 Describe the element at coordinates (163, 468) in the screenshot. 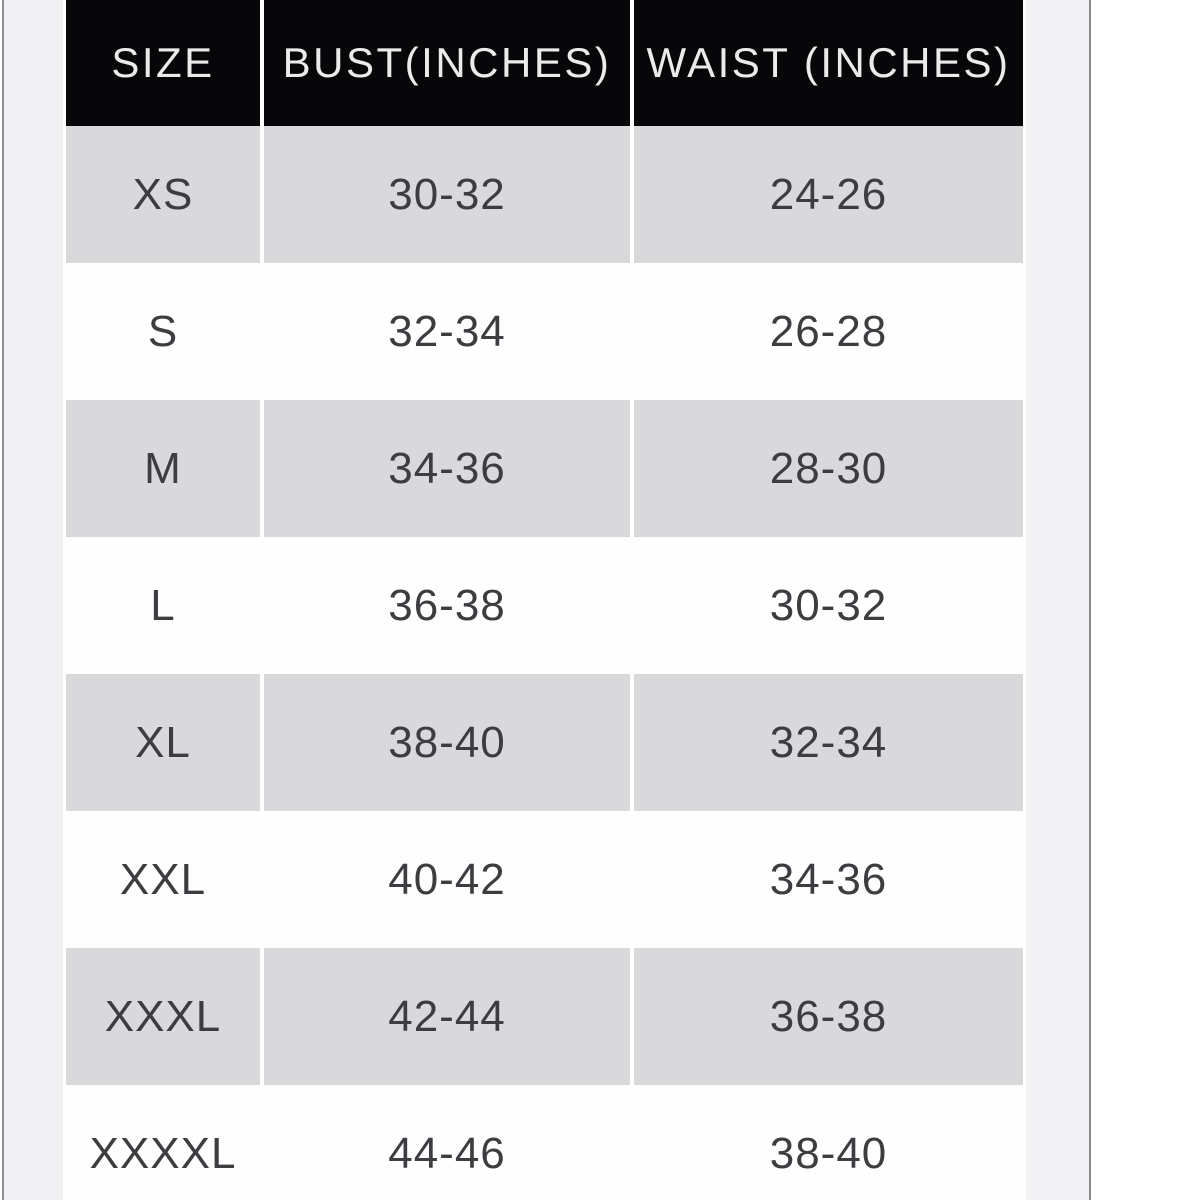

I see `cell-size: M` at that location.